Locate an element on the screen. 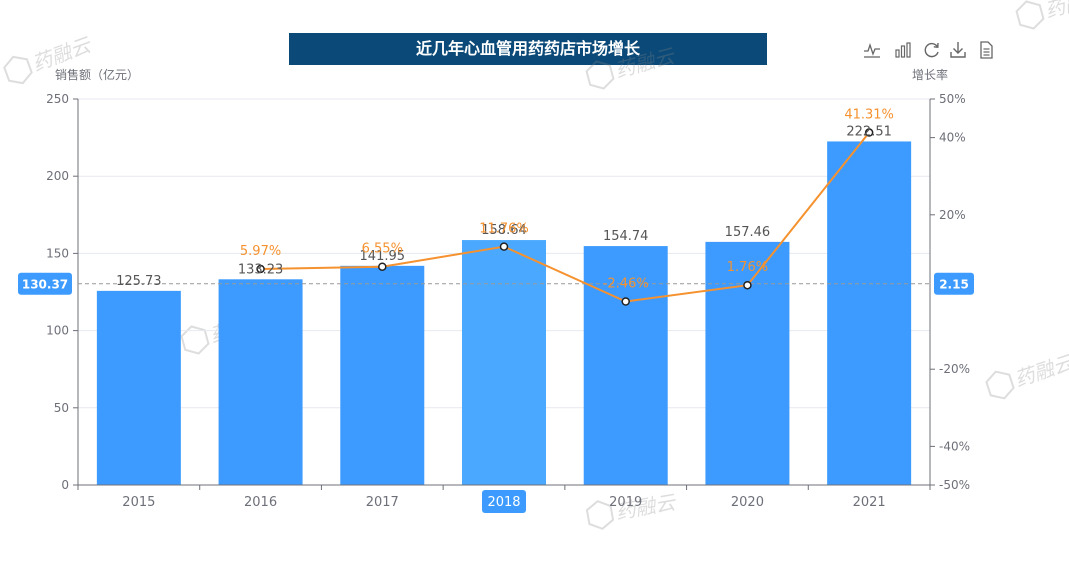  bar-value-label: 133.23 is located at coordinates (261, 269).